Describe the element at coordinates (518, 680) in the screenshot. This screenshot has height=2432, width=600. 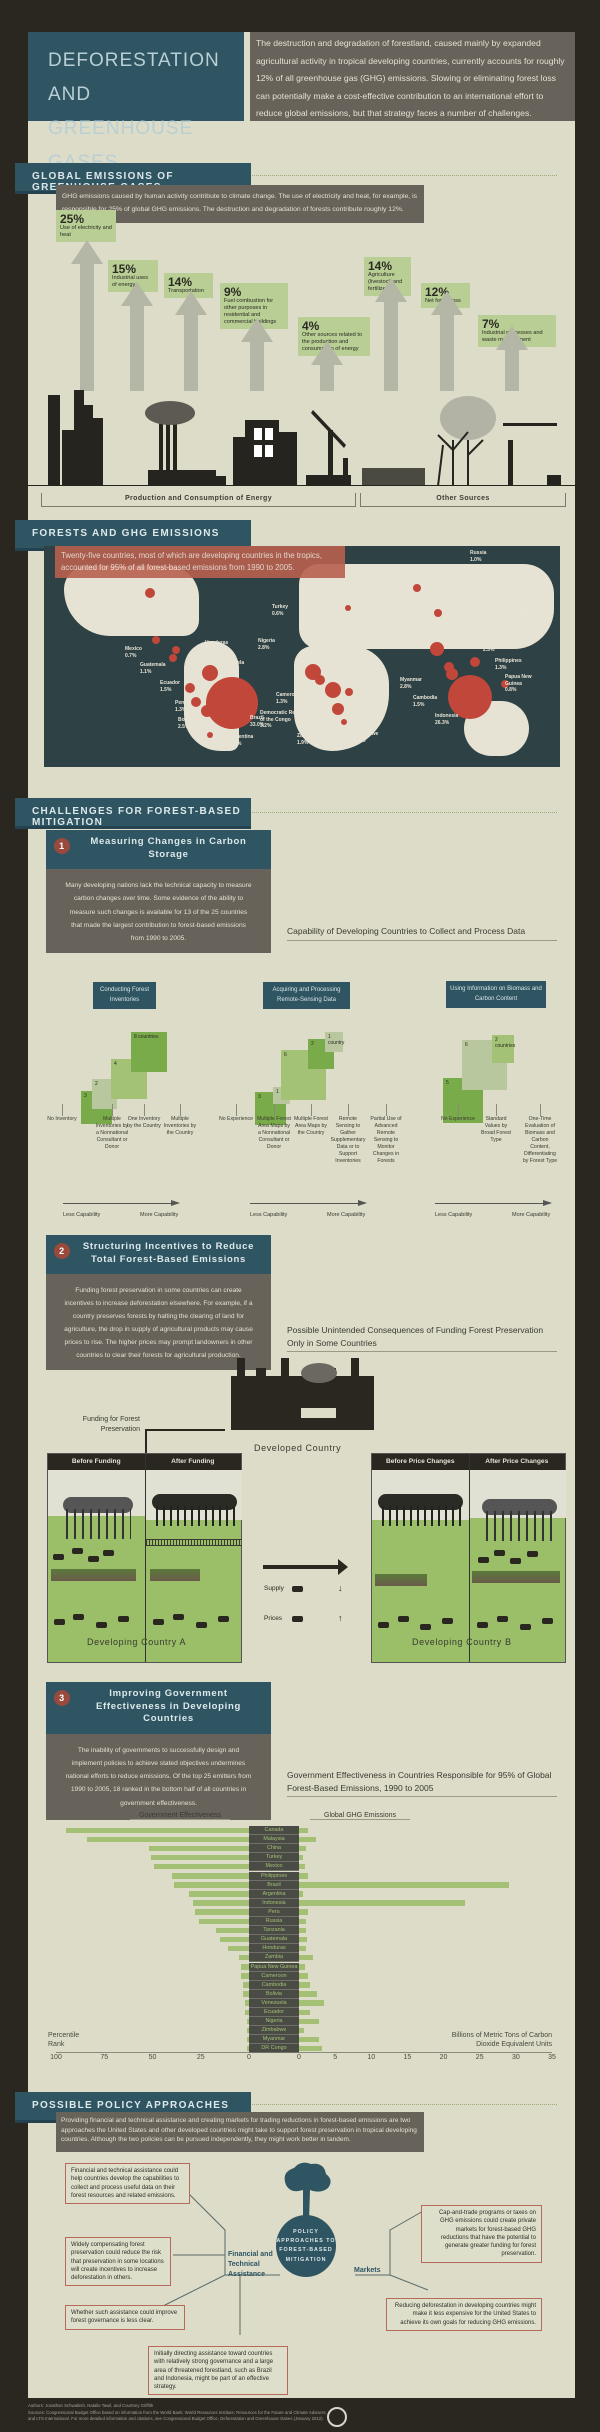
I see `country-name: Papua New Guinea` at that location.